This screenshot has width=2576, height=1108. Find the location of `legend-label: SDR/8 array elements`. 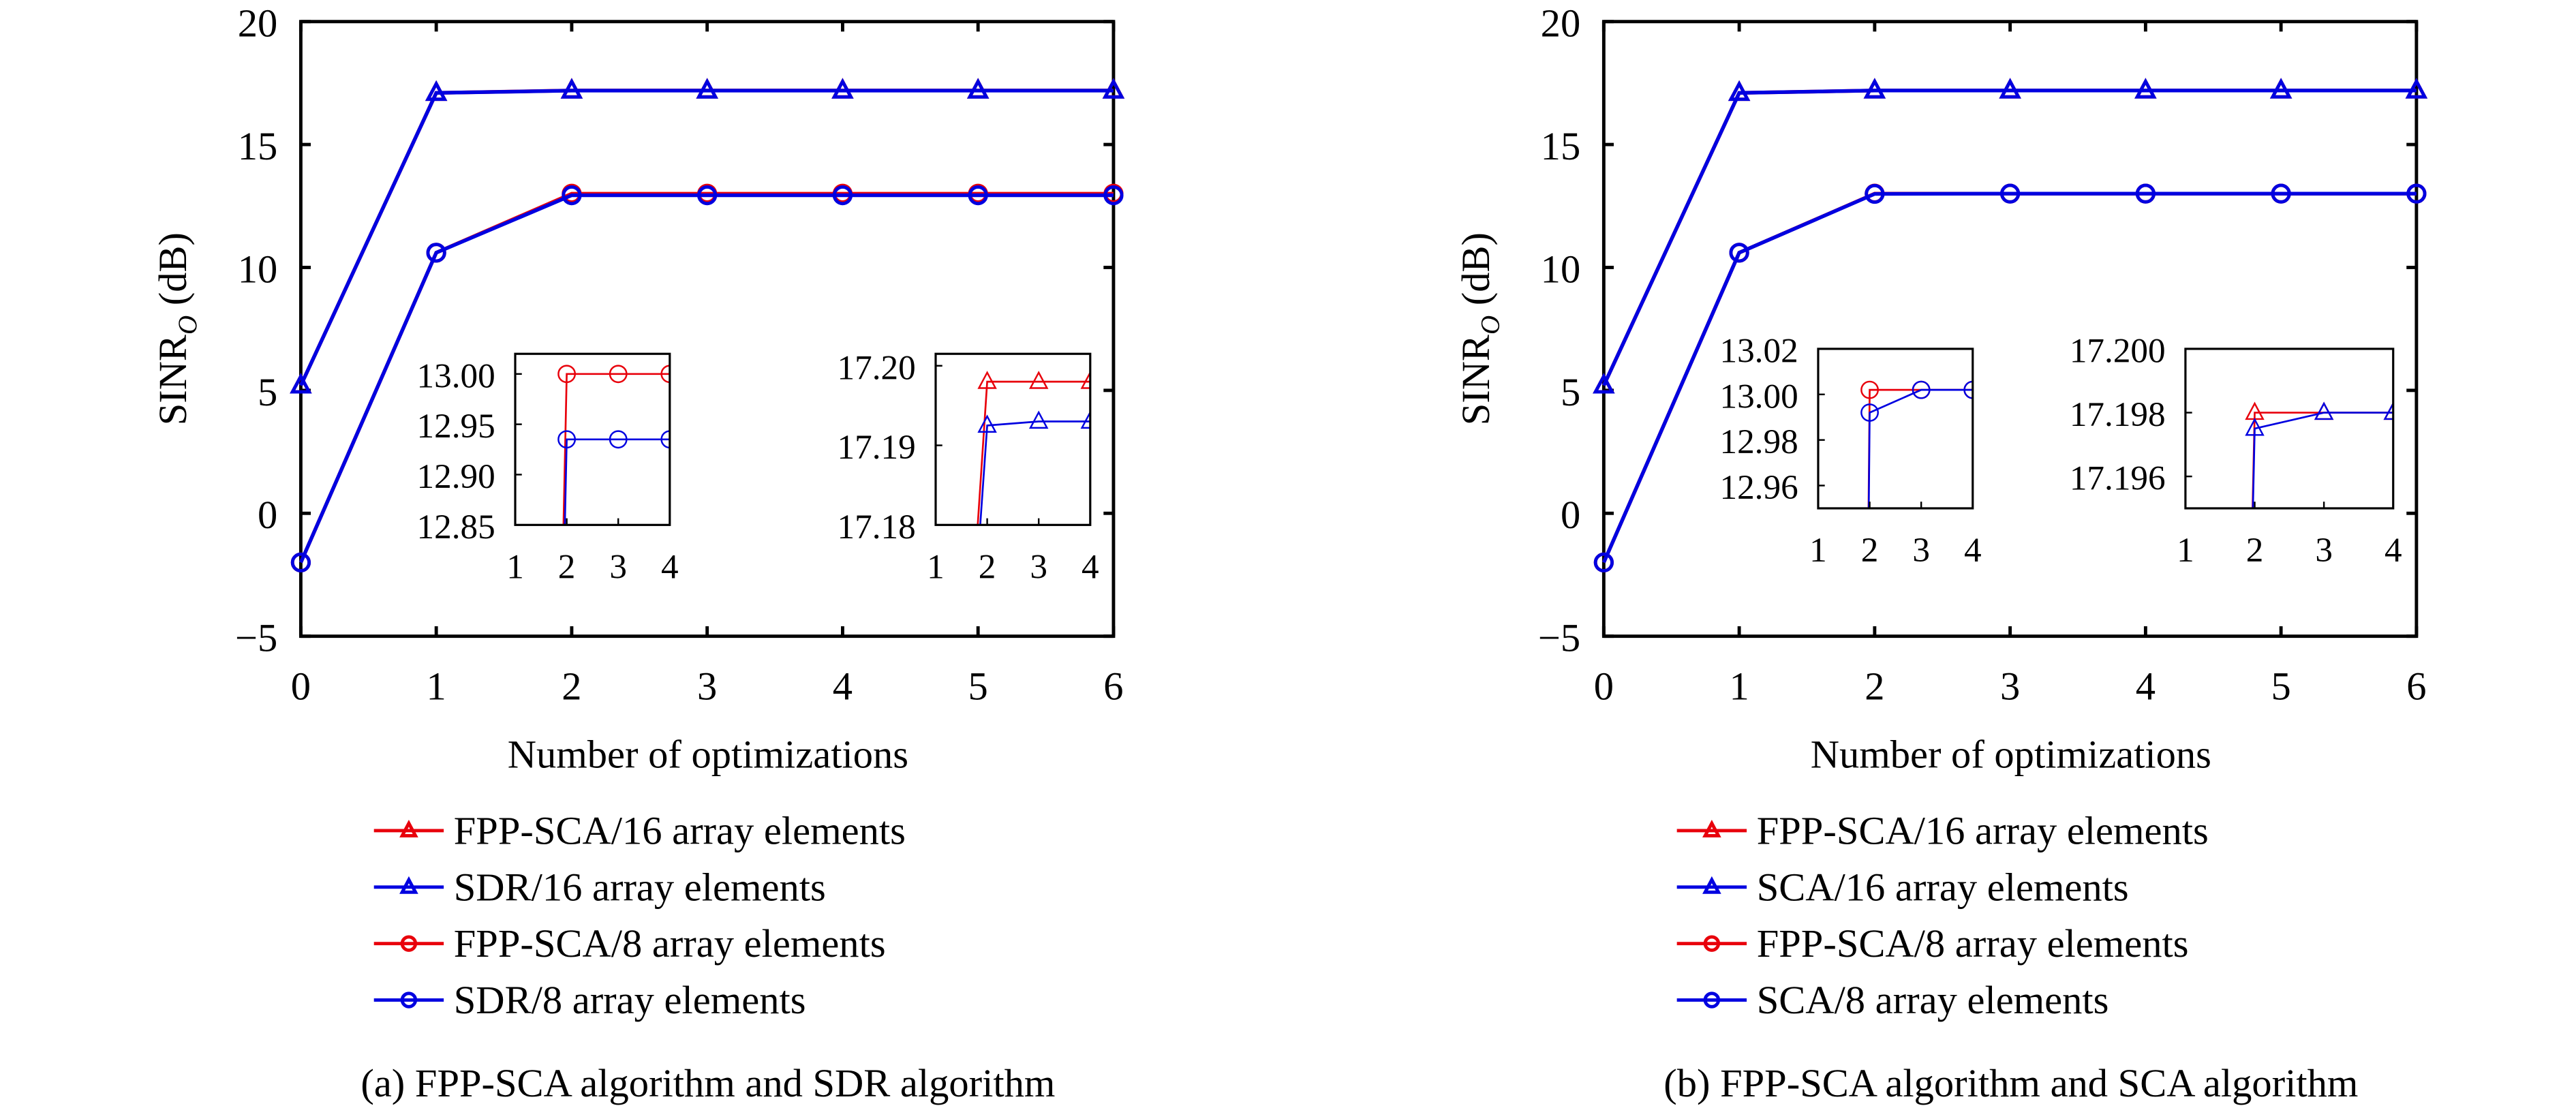

legend-label: SDR/8 array elements is located at coordinates (630, 1000).